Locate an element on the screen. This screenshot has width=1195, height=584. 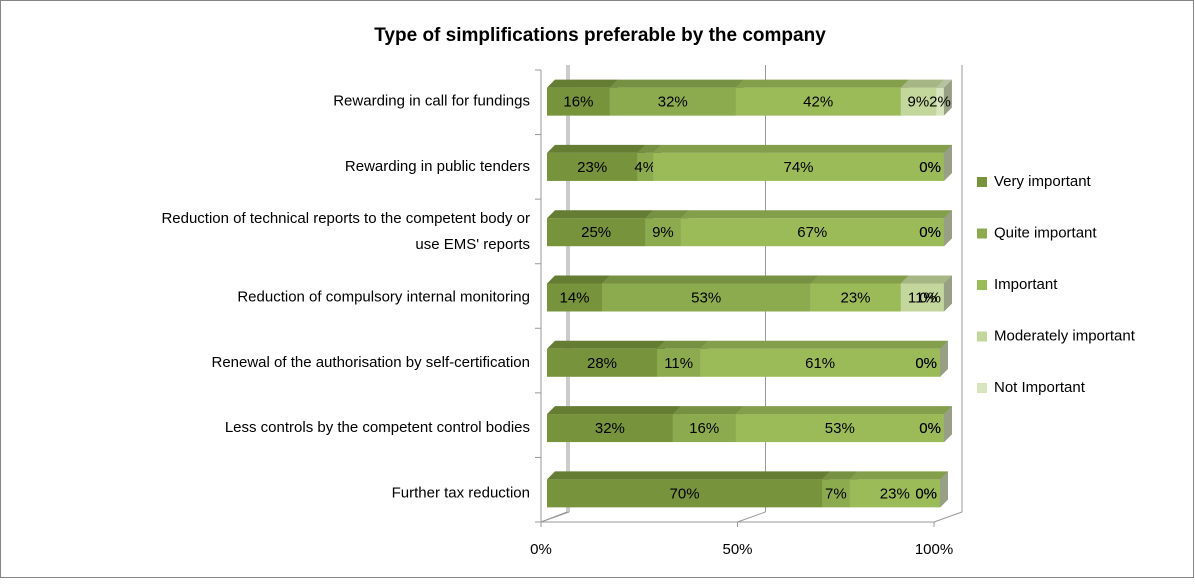
data-label: 67% is located at coordinates (812, 232).